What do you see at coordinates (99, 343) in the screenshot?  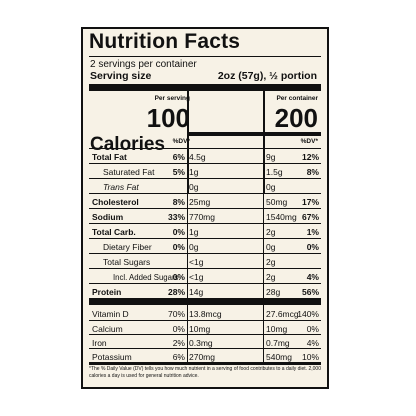 I see `nutrient-name: Iron` at bounding box center [99, 343].